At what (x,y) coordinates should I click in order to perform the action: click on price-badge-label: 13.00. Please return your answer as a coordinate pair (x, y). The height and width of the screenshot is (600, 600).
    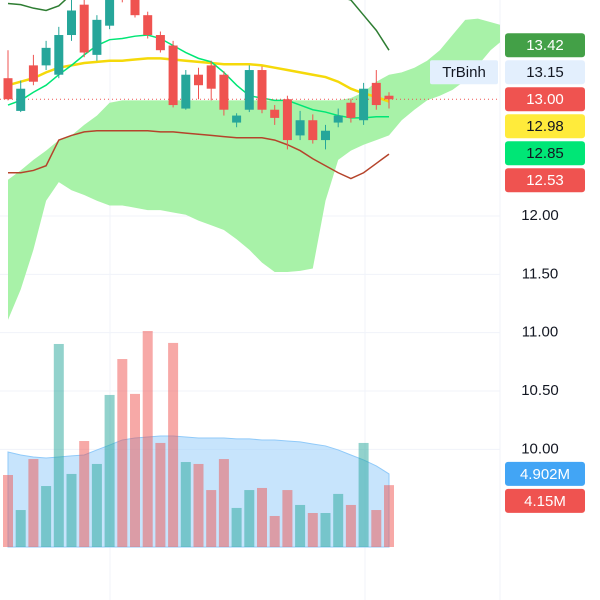
    Looking at the image, I should click on (545, 99).